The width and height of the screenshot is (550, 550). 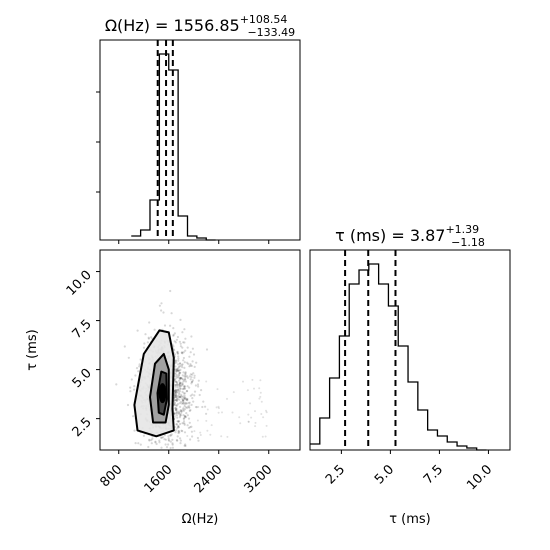 I want to click on omega-title: Ω(Hz) = 1556.85+108.54 −133.49, so click(x=200, y=26).